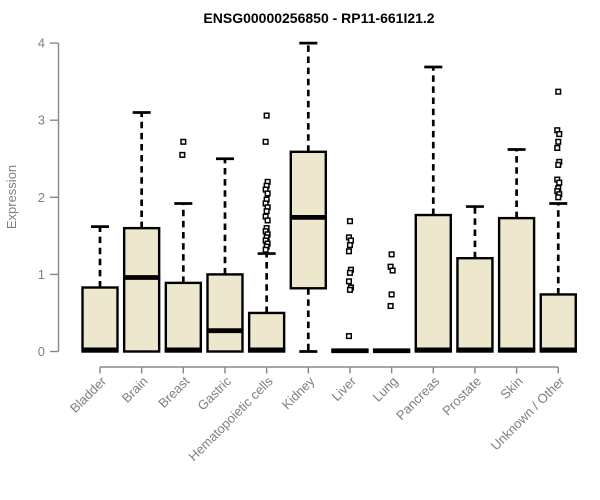  I want to click on box-kidney, so click(308, 197).